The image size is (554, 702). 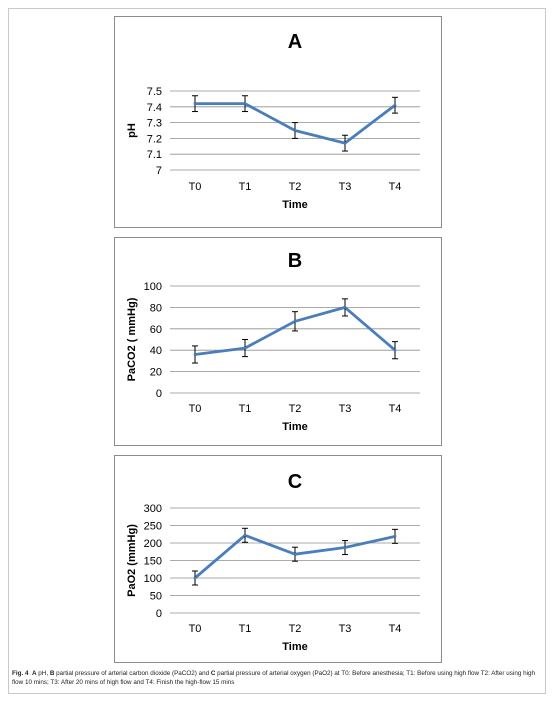 I want to click on chart-a-ytick-label: 7.4, so click(x=154, y=108).